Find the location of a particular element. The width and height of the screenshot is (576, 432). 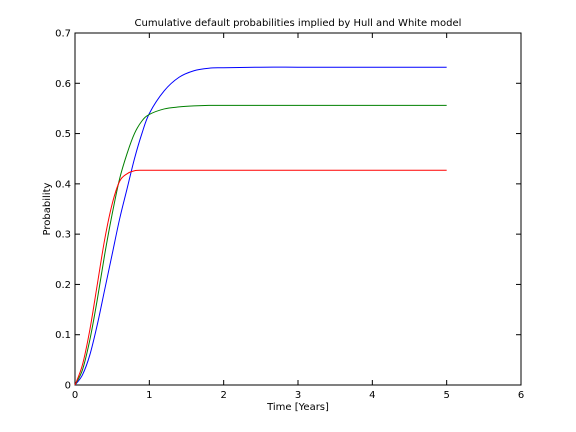

x-tick-label: 0 is located at coordinates (75, 395).